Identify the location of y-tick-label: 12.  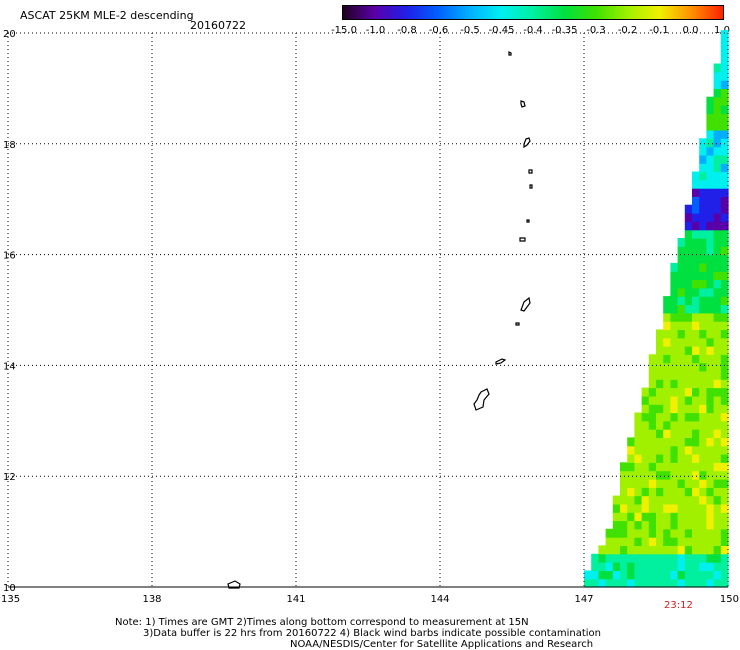
(9, 477).